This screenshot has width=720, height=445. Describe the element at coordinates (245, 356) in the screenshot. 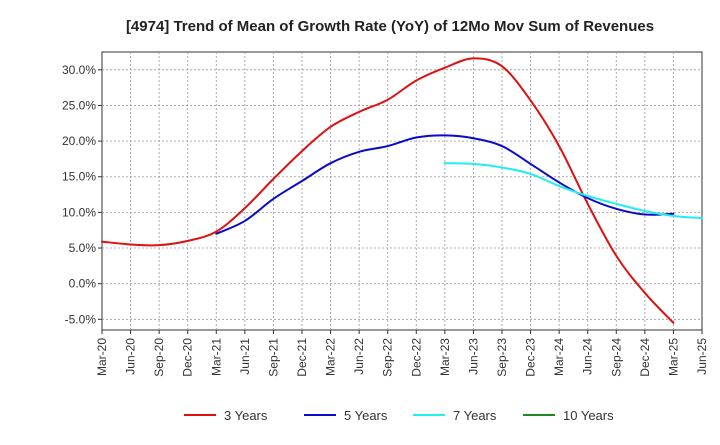

I see `x-tick-label: Jun-21` at that location.